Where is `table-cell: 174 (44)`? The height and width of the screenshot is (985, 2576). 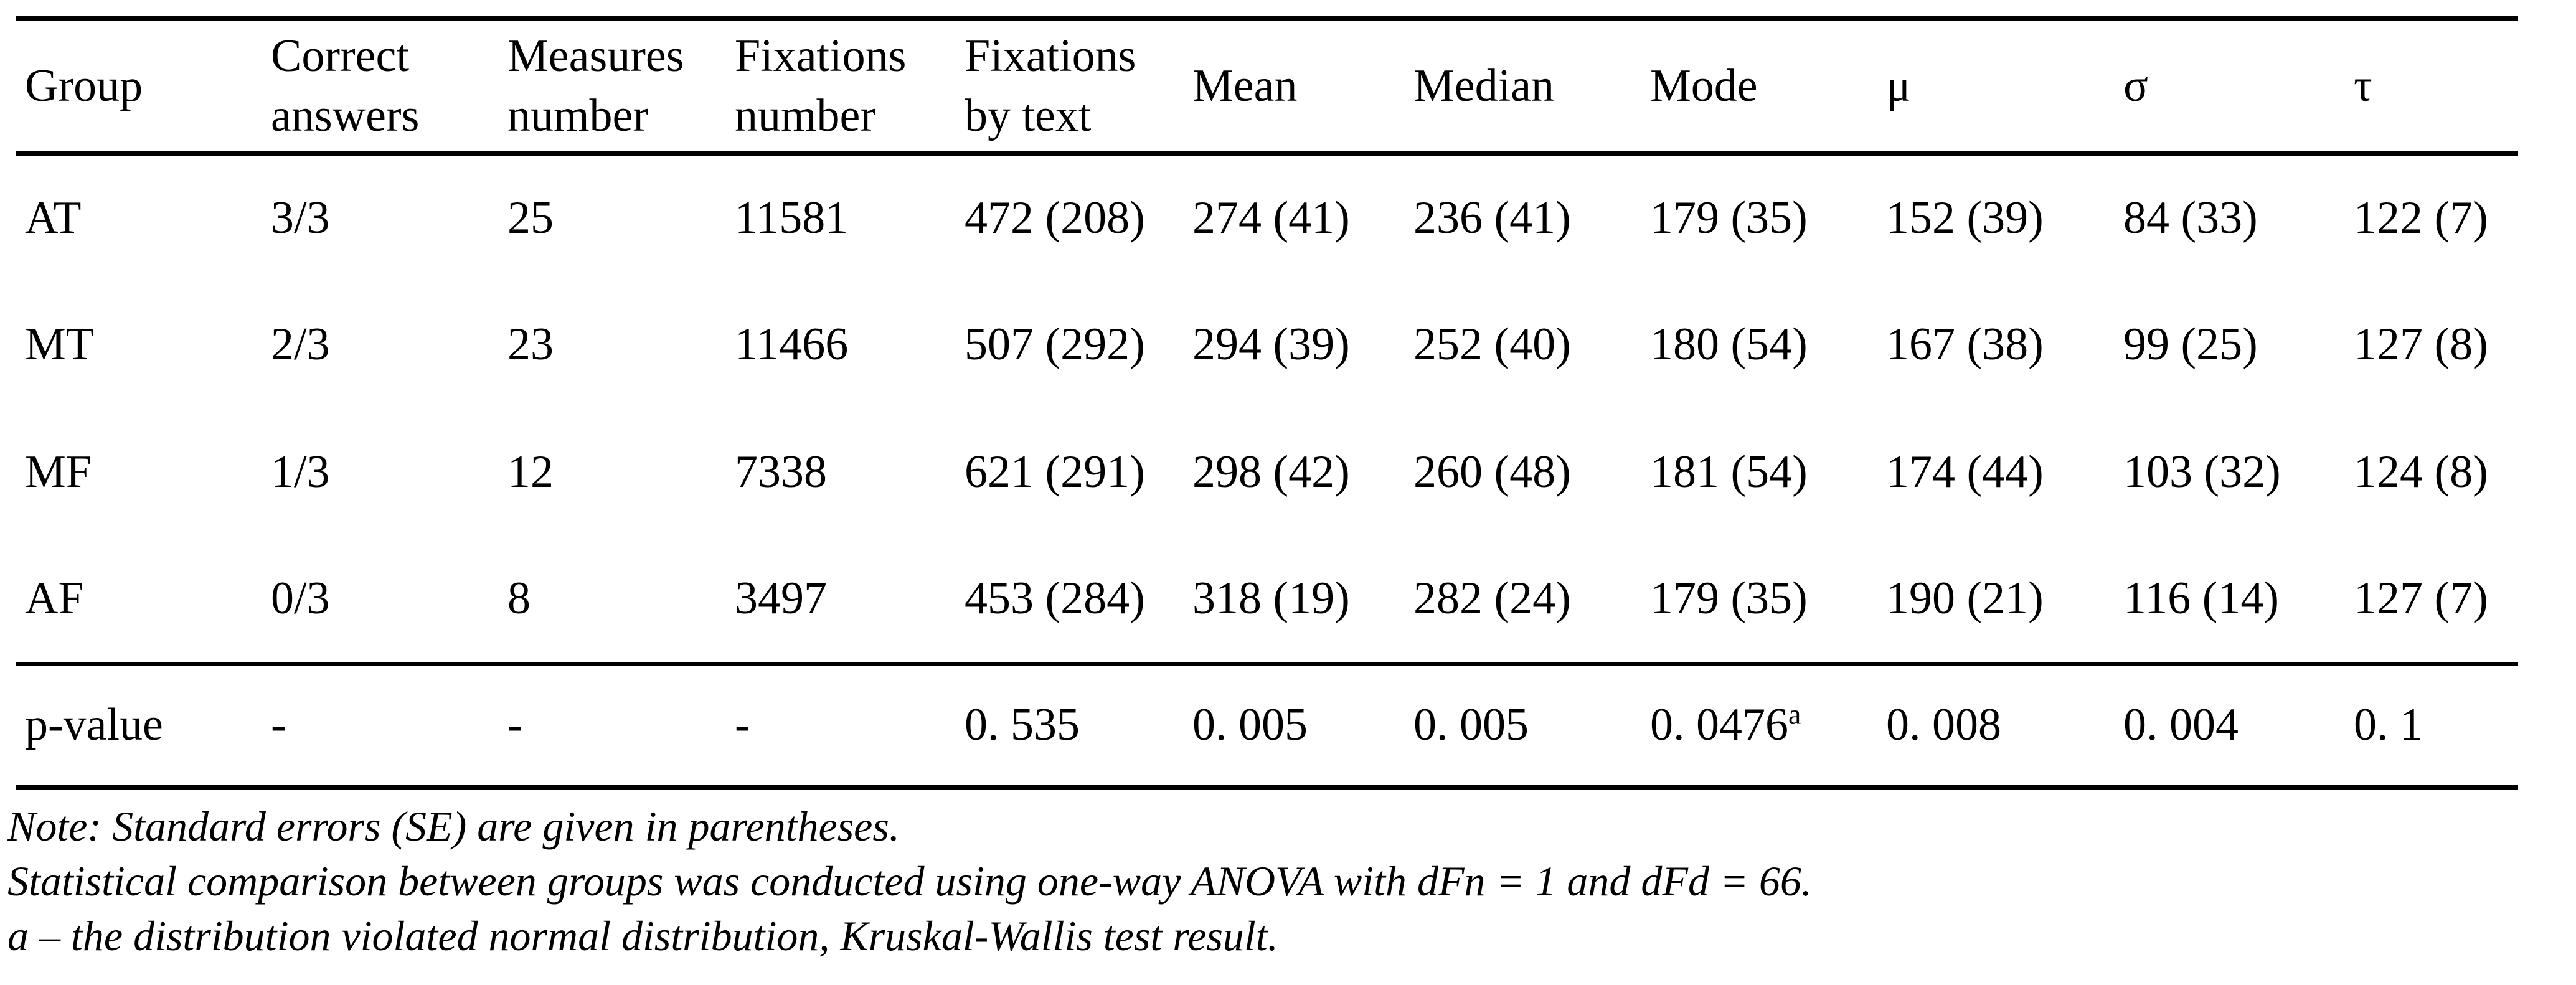 table-cell: 174 (44) is located at coordinates (1965, 472).